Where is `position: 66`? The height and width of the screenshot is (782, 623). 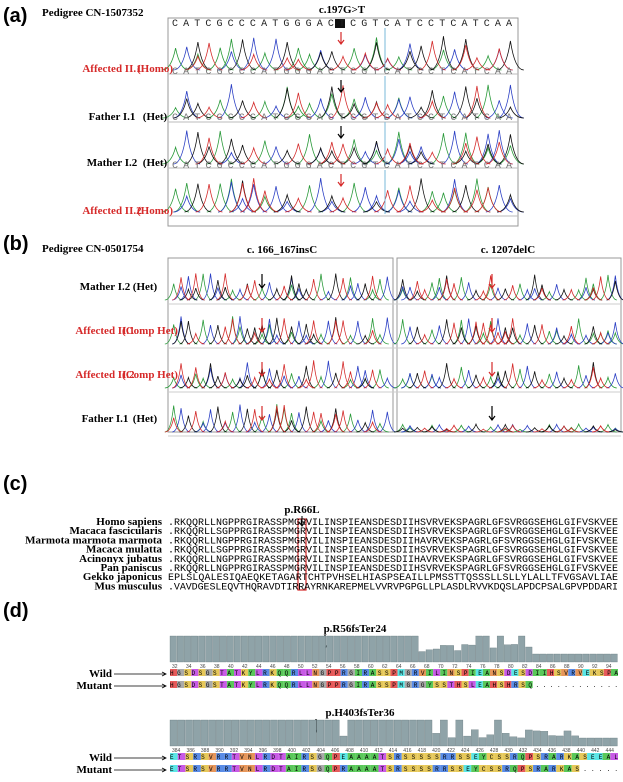 position: 66 is located at coordinates (413, 667).